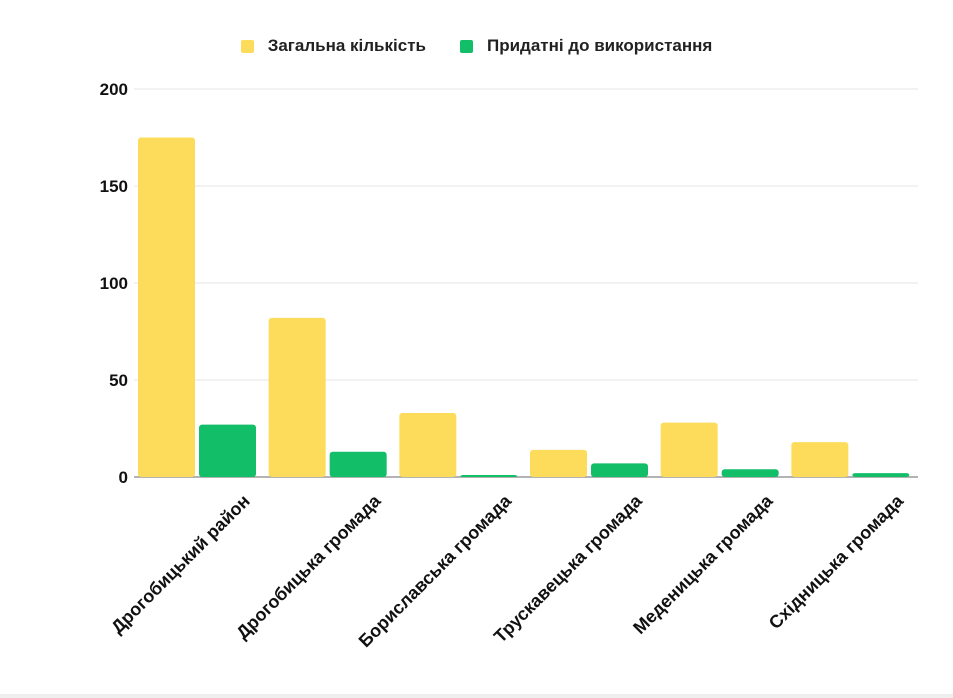  I want to click on x-category-label: Східницька громада, so click(836, 561).